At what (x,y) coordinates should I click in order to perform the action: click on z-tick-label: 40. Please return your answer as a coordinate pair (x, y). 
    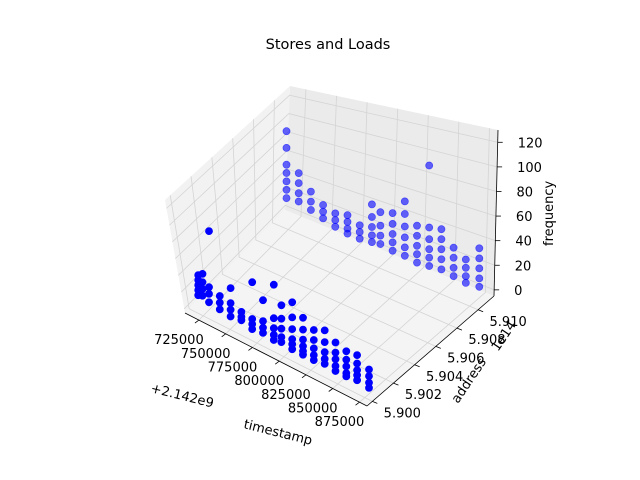
    Looking at the image, I should click on (523, 242).